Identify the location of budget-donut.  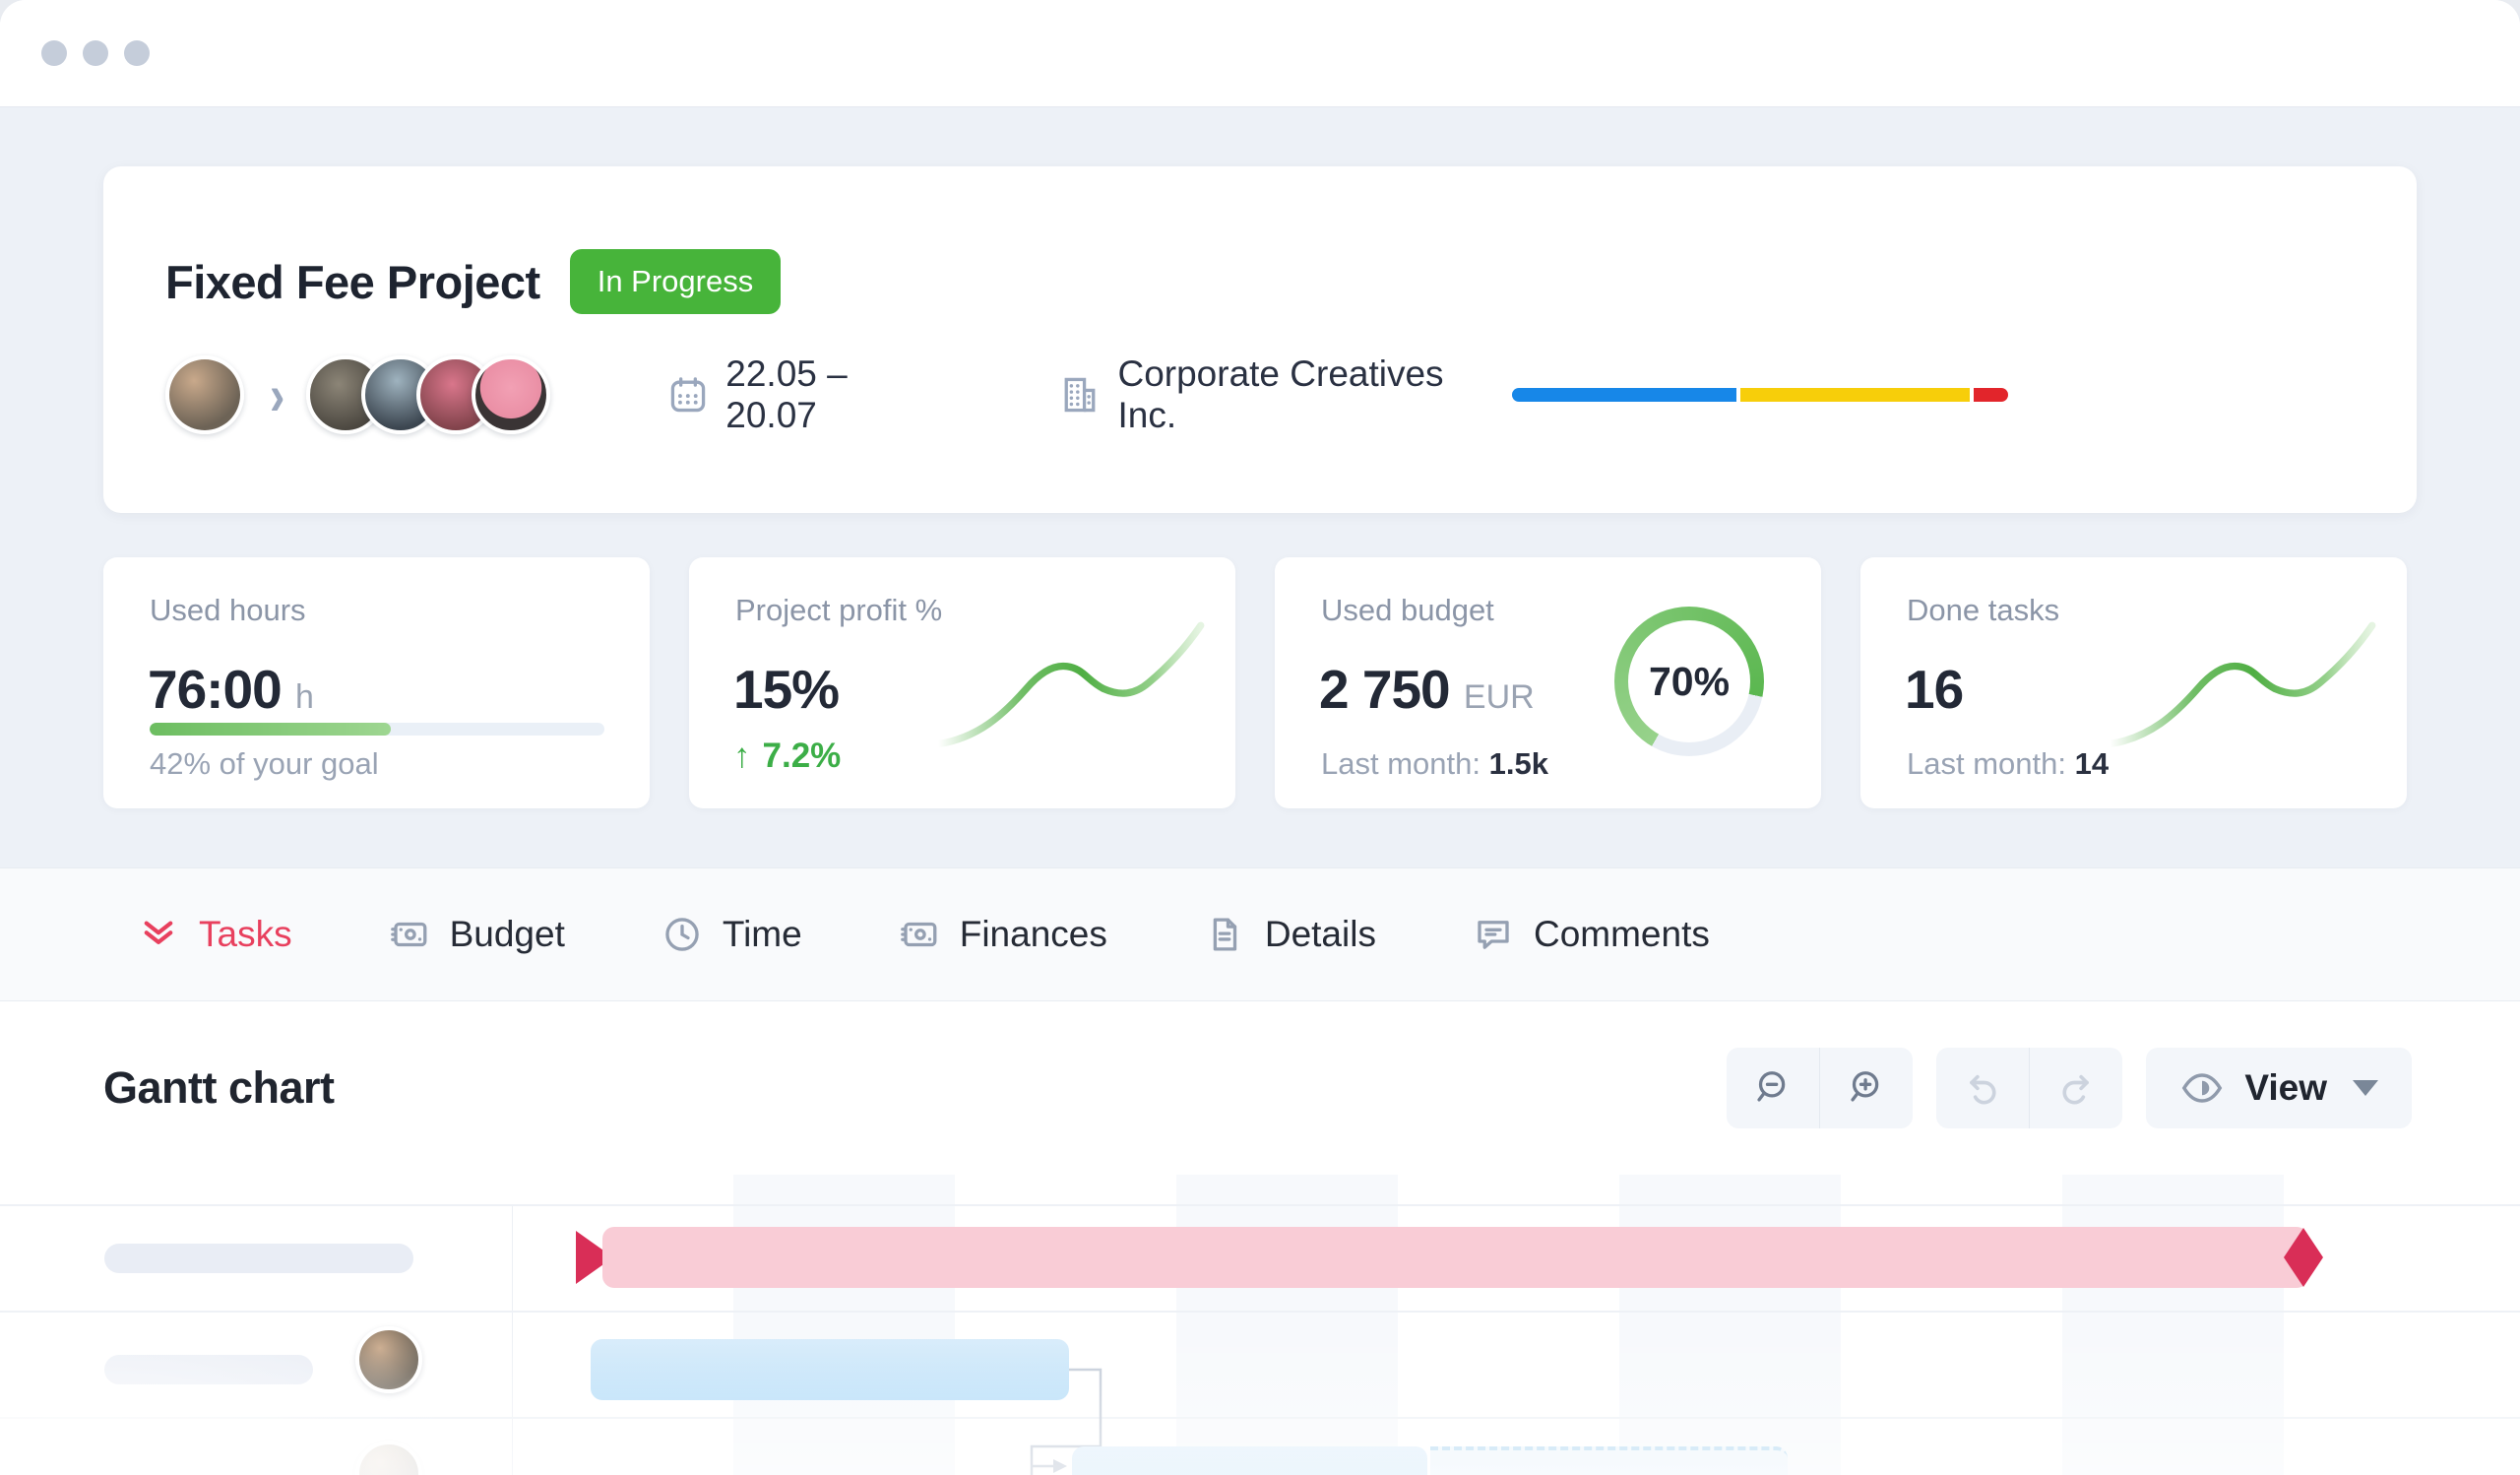
(1689, 681).